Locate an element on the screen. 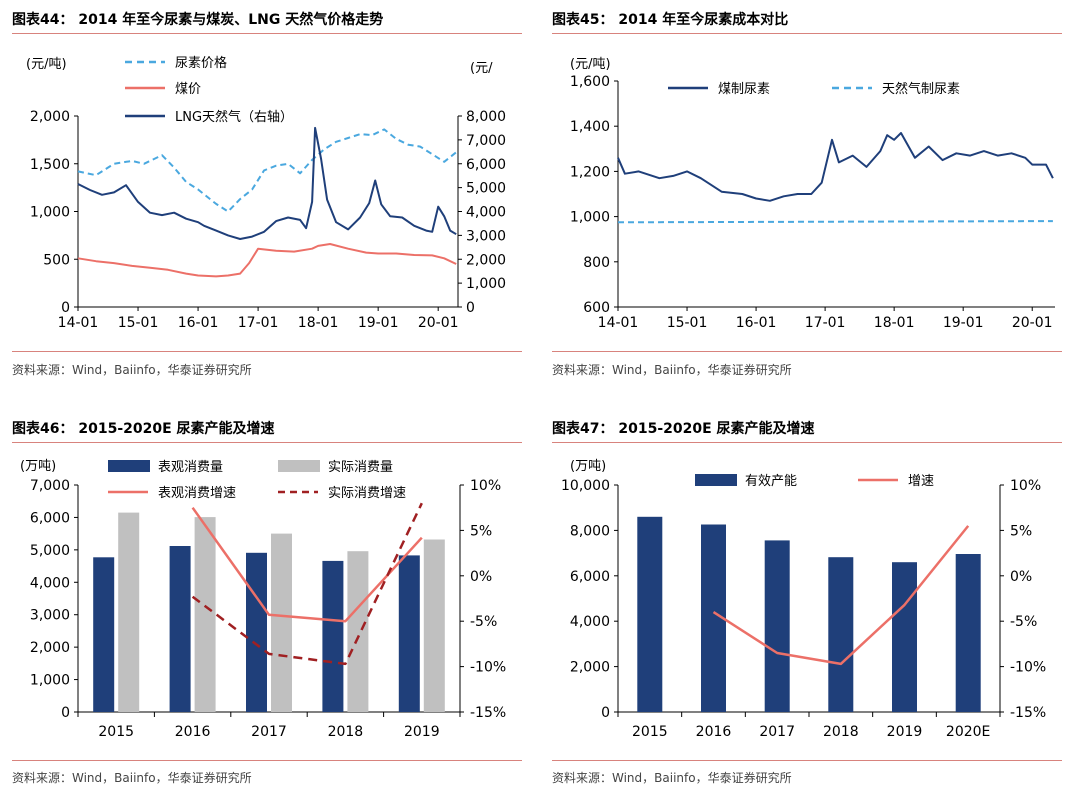 The width and height of the screenshot is (1080, 799). chart-title-47: 图表47： 2015-2020E 尿素产能及增速 is located at coordinates (683, 429).